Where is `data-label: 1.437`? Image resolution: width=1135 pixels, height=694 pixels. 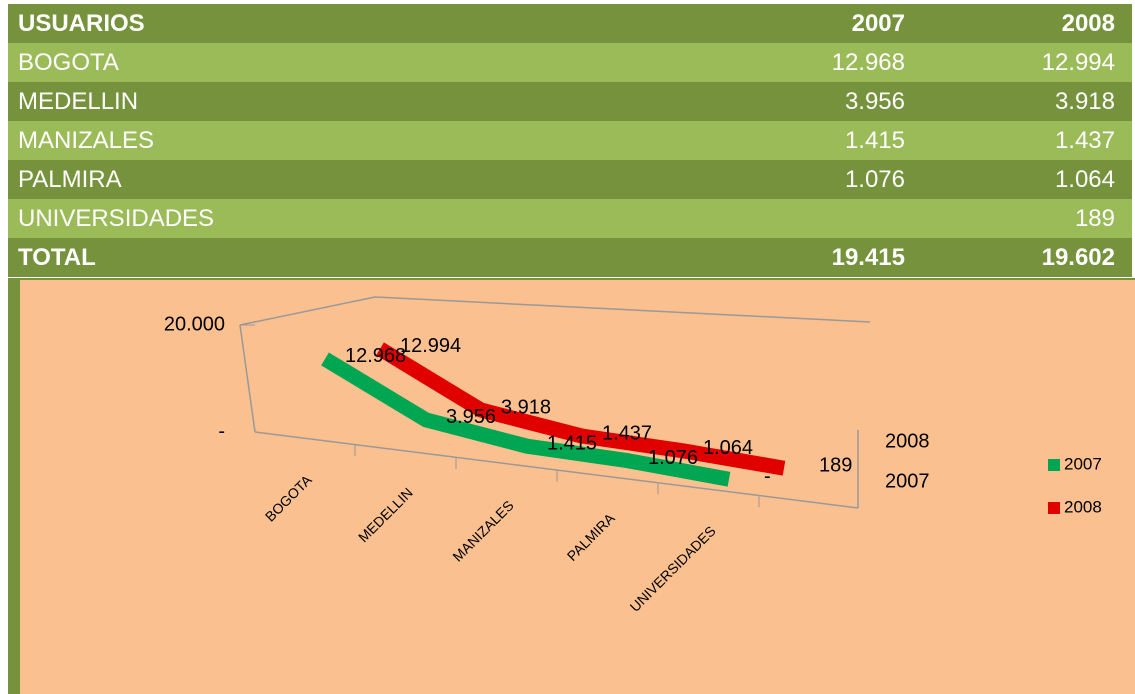
data-label: 1.437 is located at coordinates (627, 433).